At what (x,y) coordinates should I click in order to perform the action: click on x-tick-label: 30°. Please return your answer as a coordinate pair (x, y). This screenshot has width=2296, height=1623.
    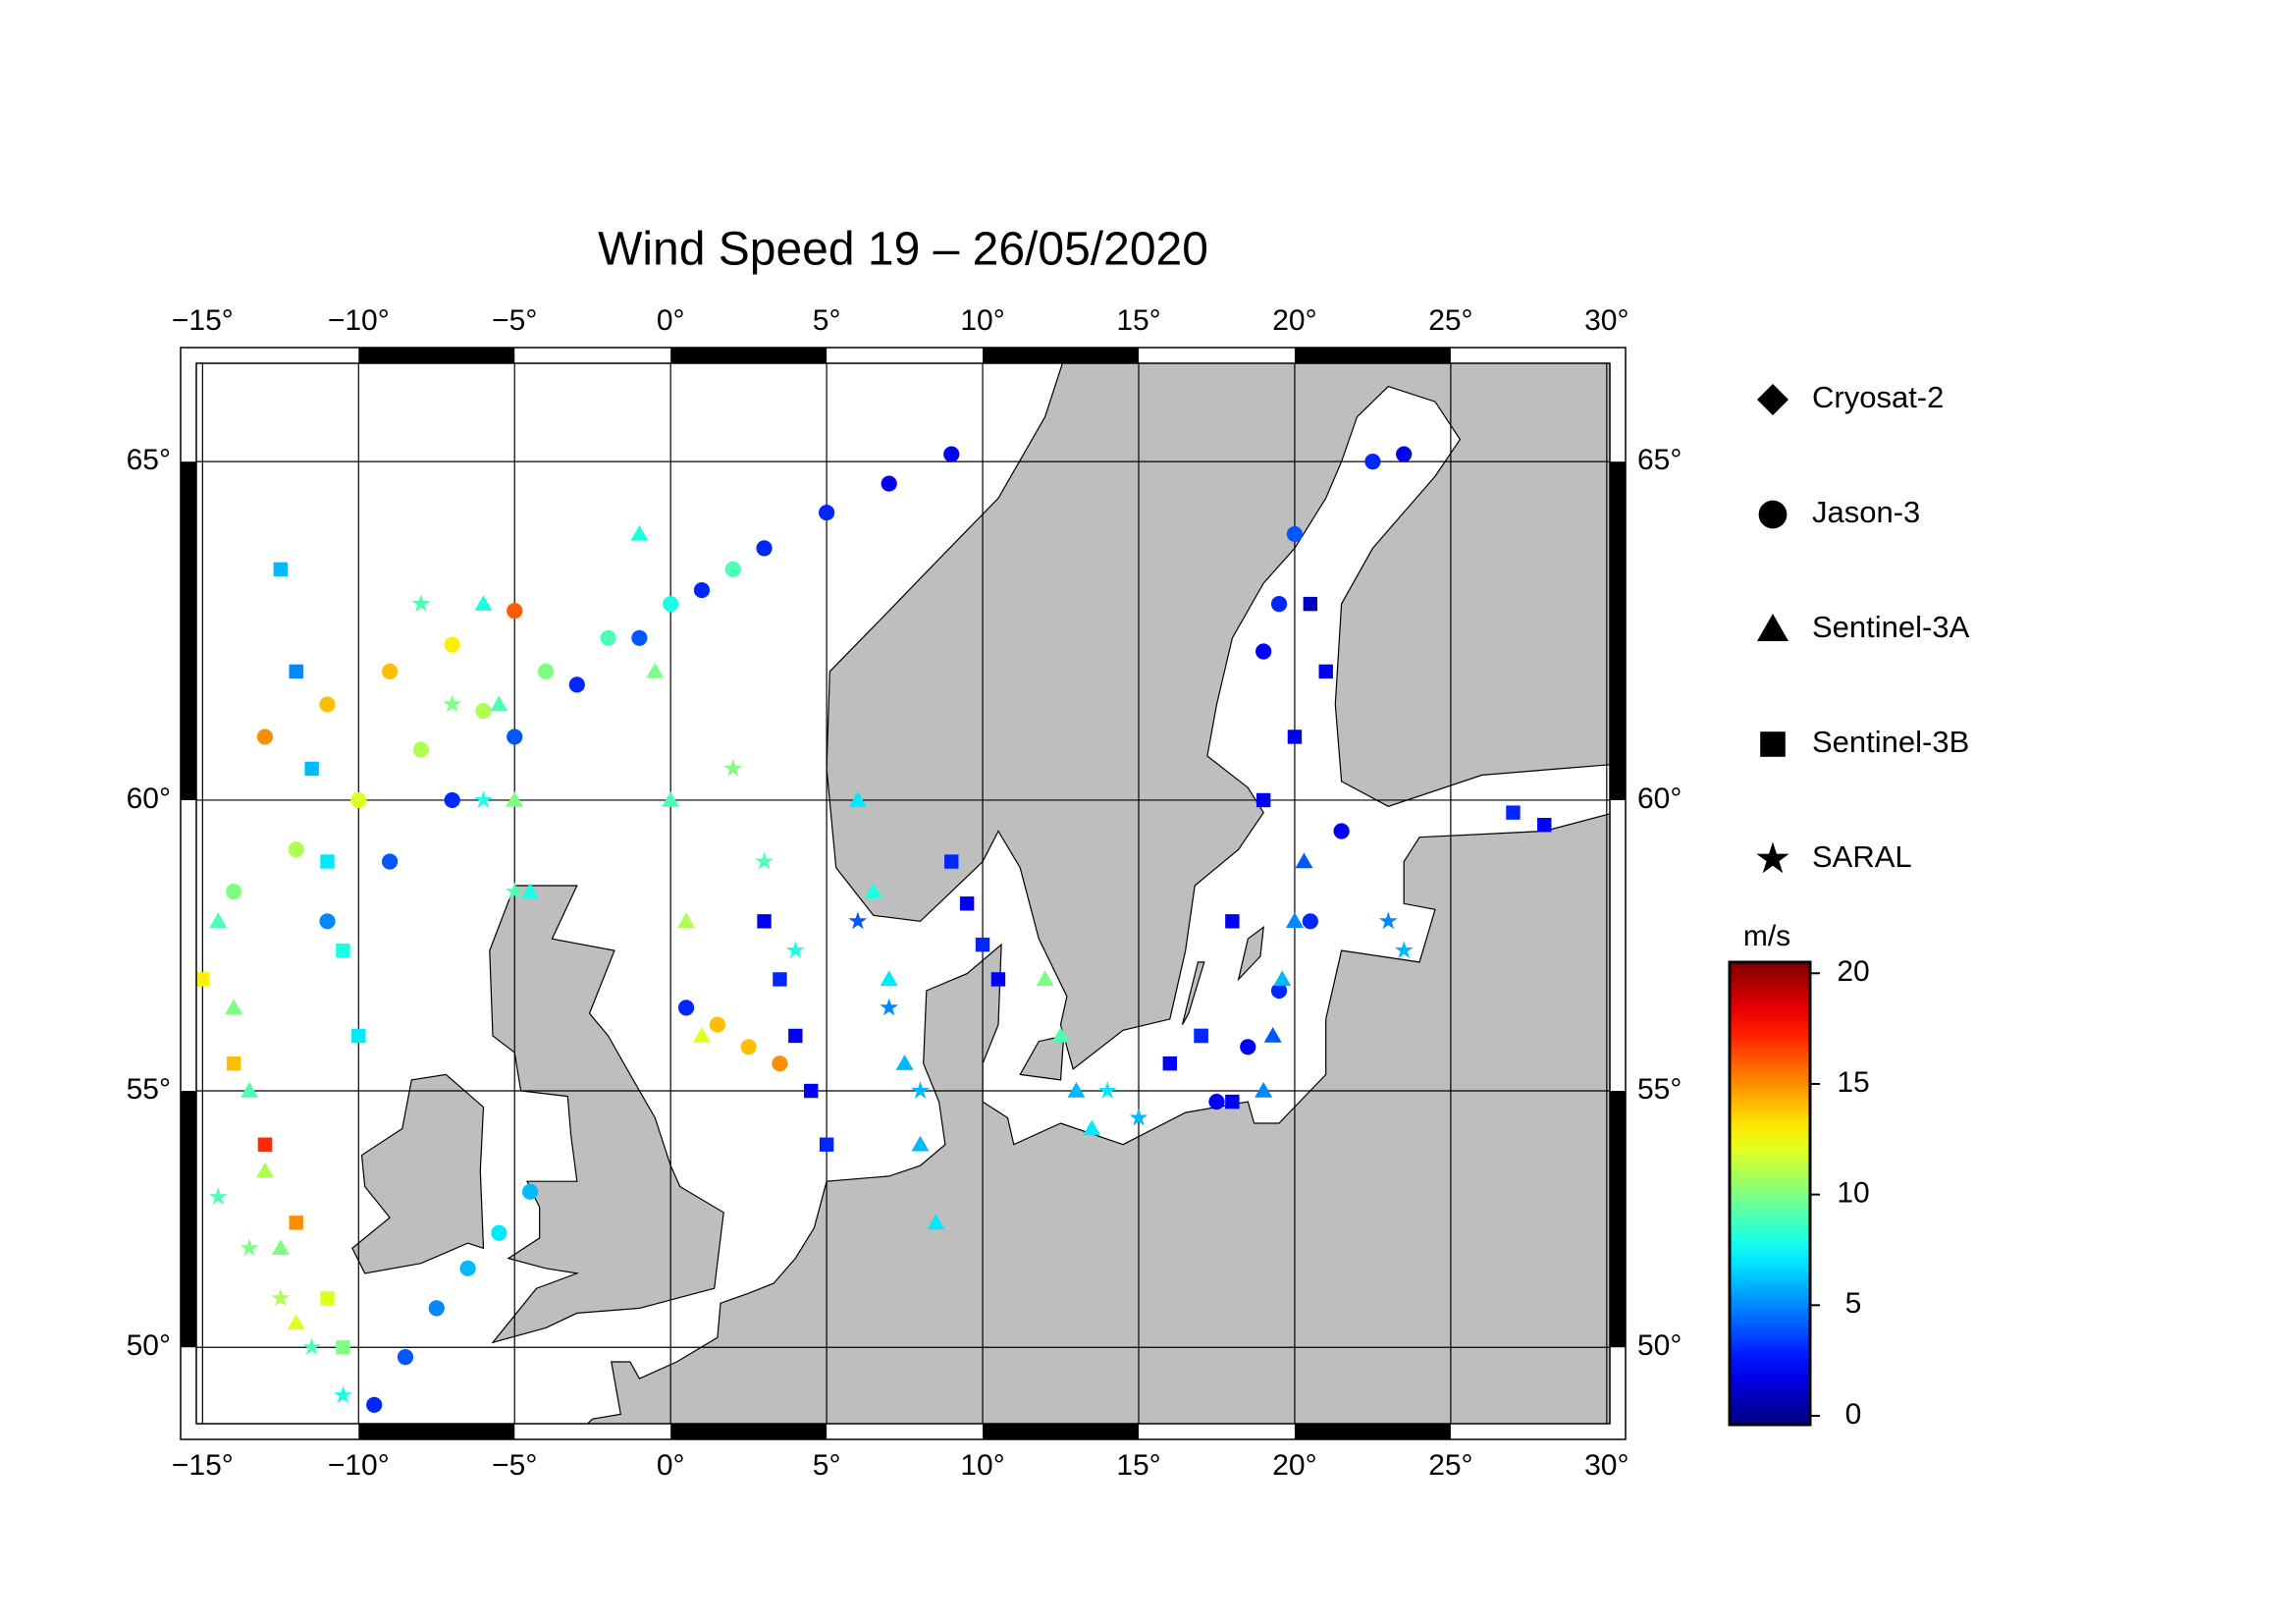
    Looking at the image, I should click on (1607, 320).